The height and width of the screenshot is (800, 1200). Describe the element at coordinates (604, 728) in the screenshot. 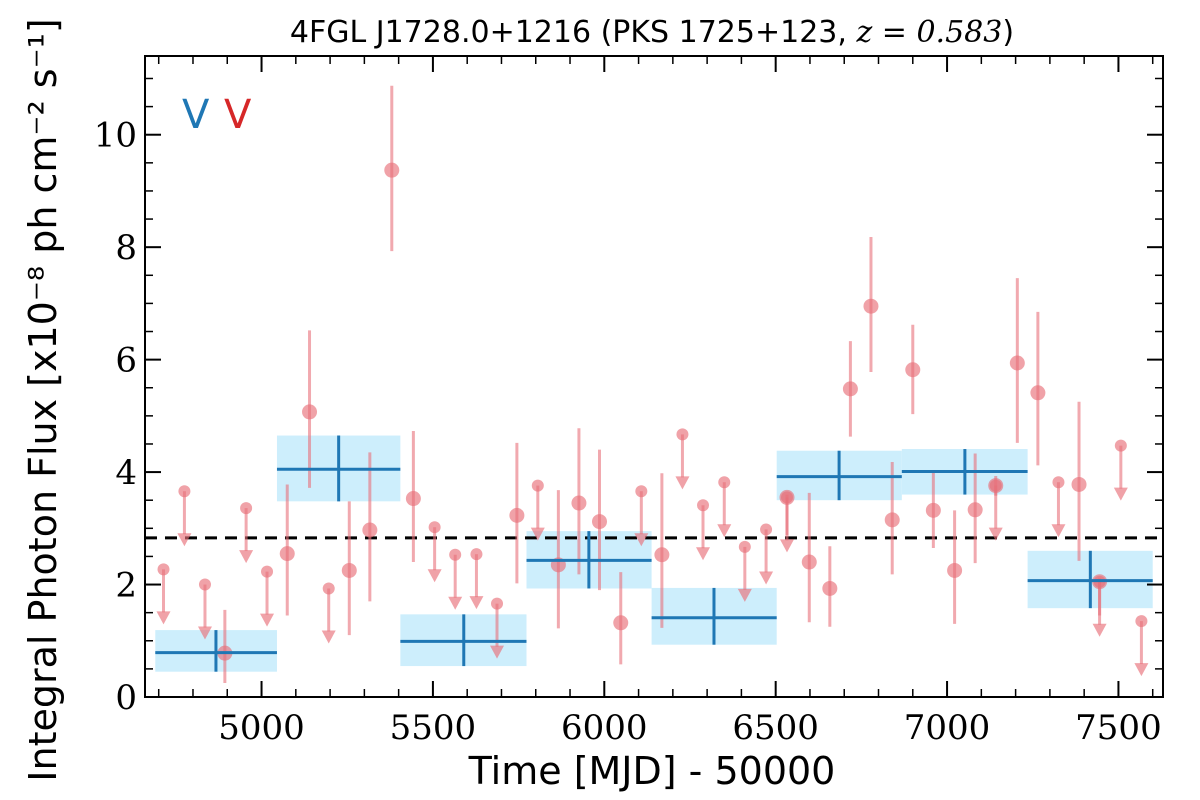

I see `x-tick-label: 6000` at that location.